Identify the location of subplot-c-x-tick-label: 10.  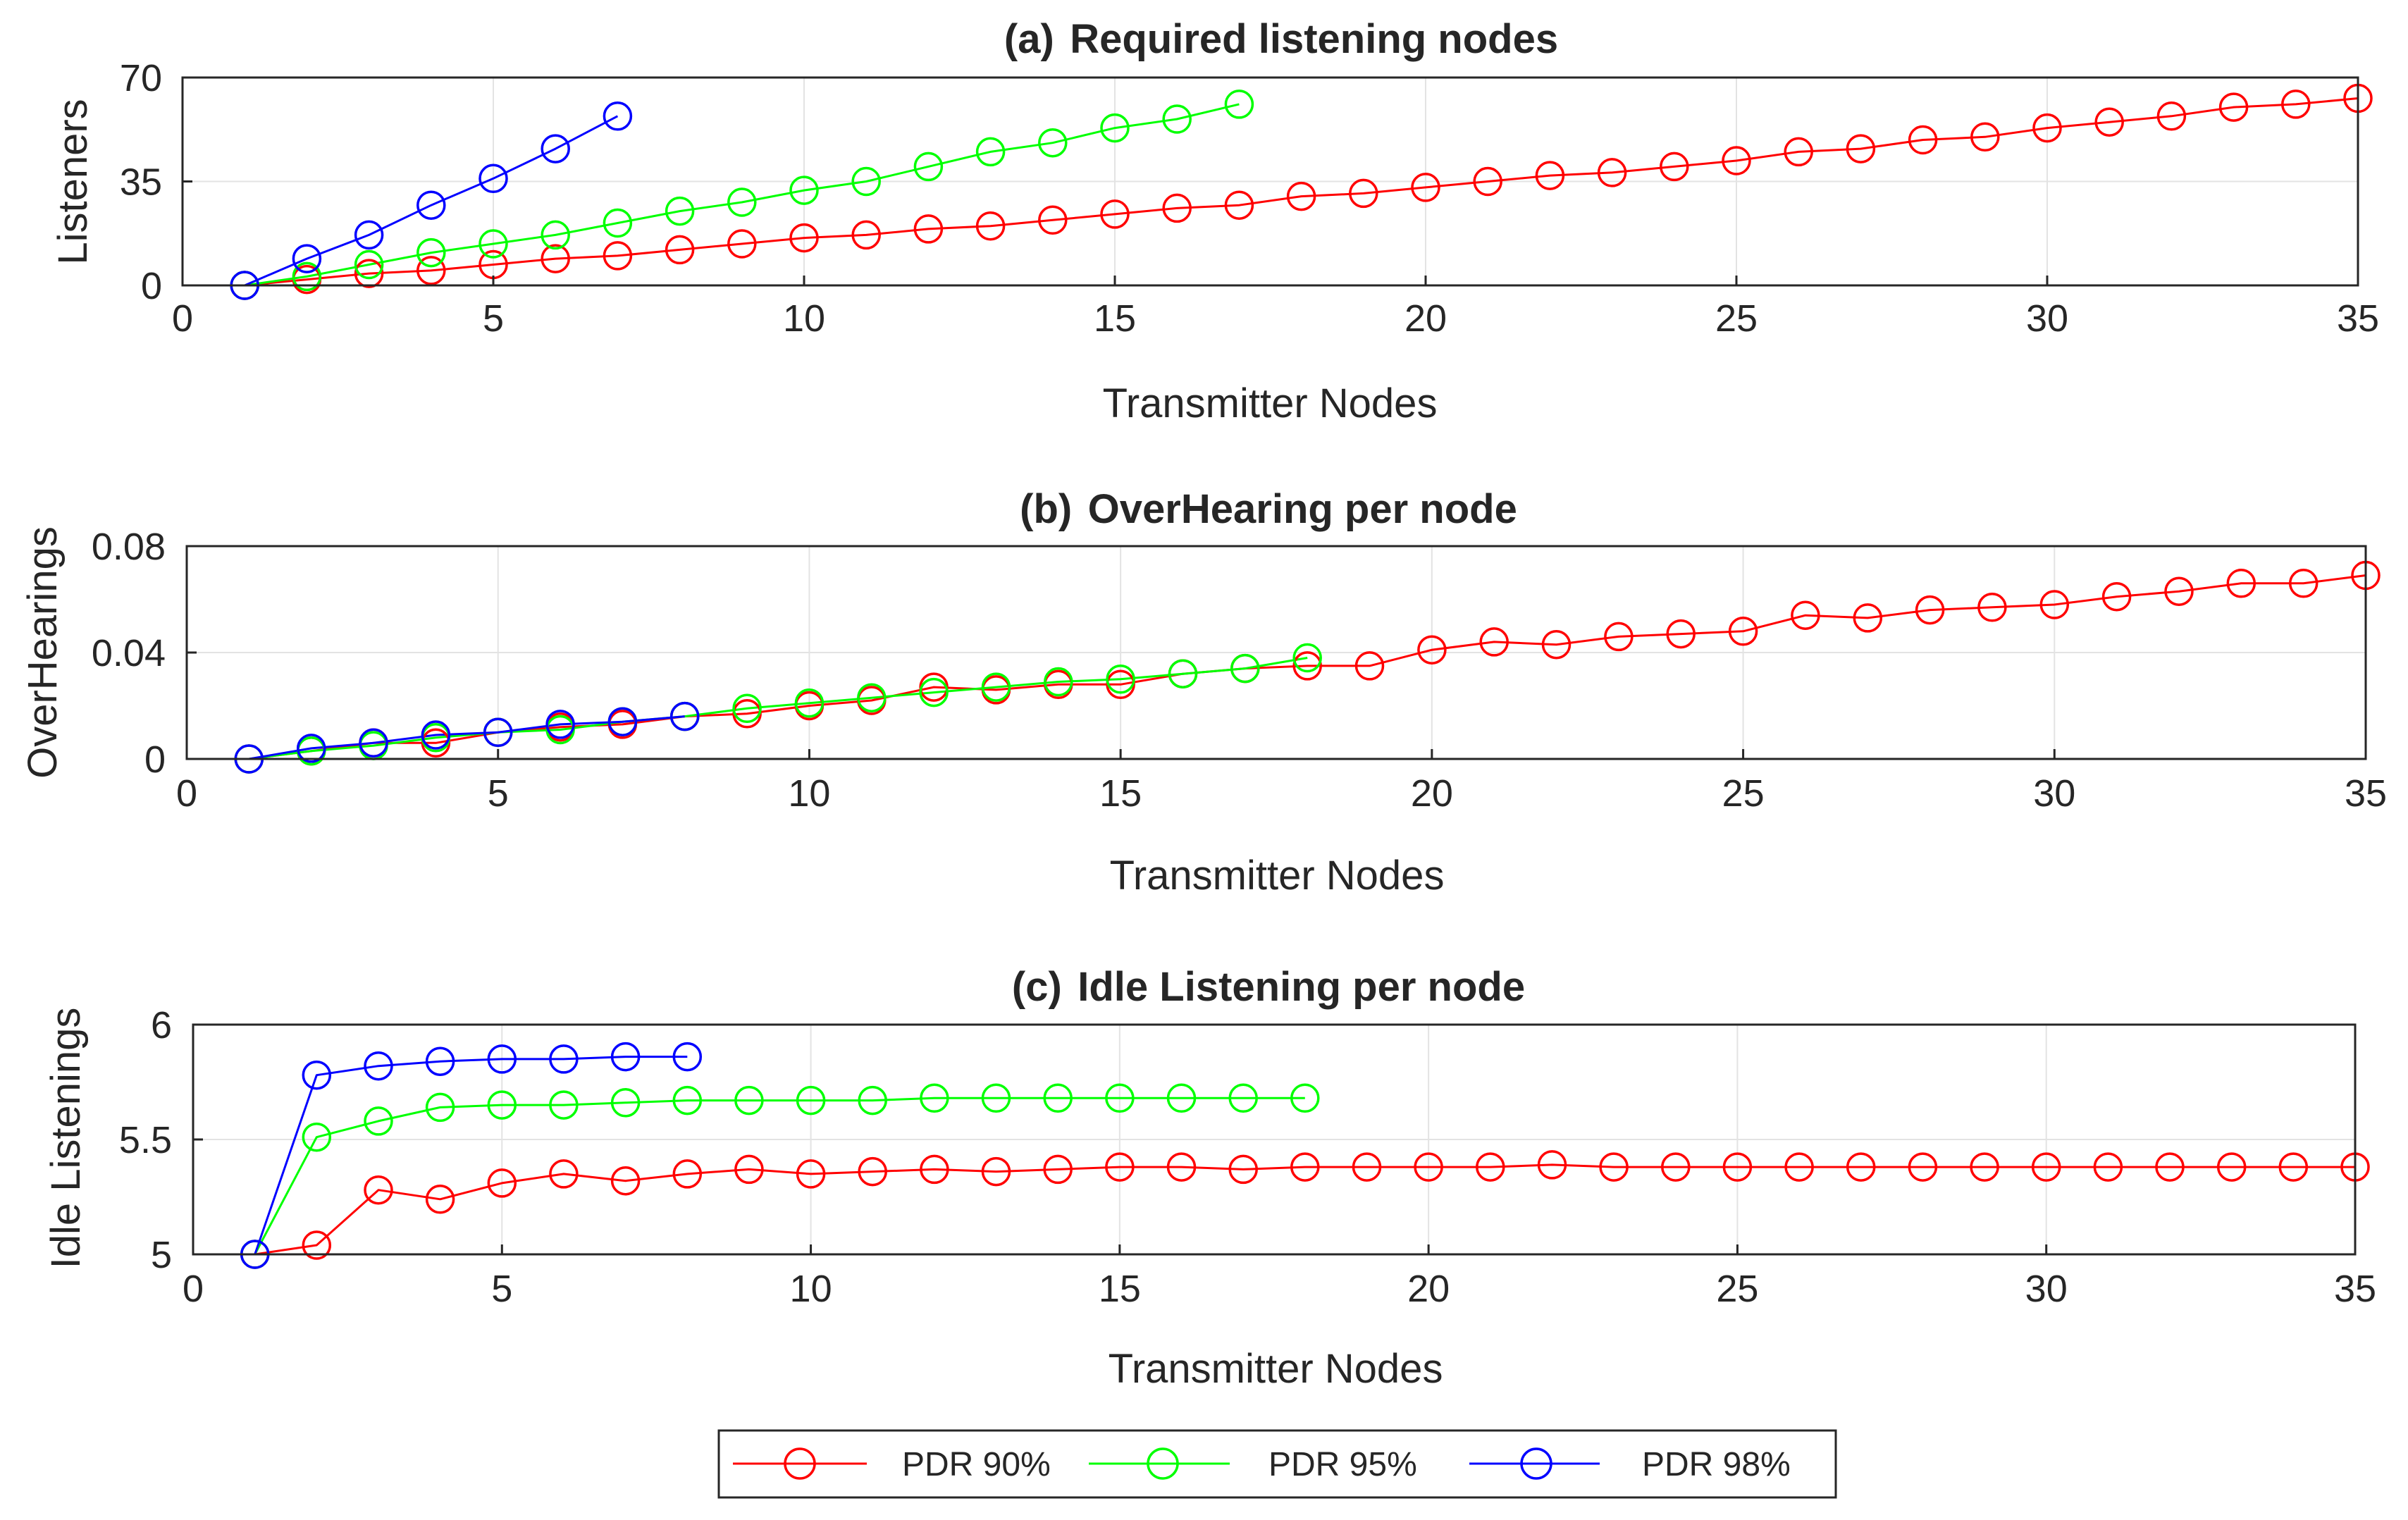
(811, 1289).